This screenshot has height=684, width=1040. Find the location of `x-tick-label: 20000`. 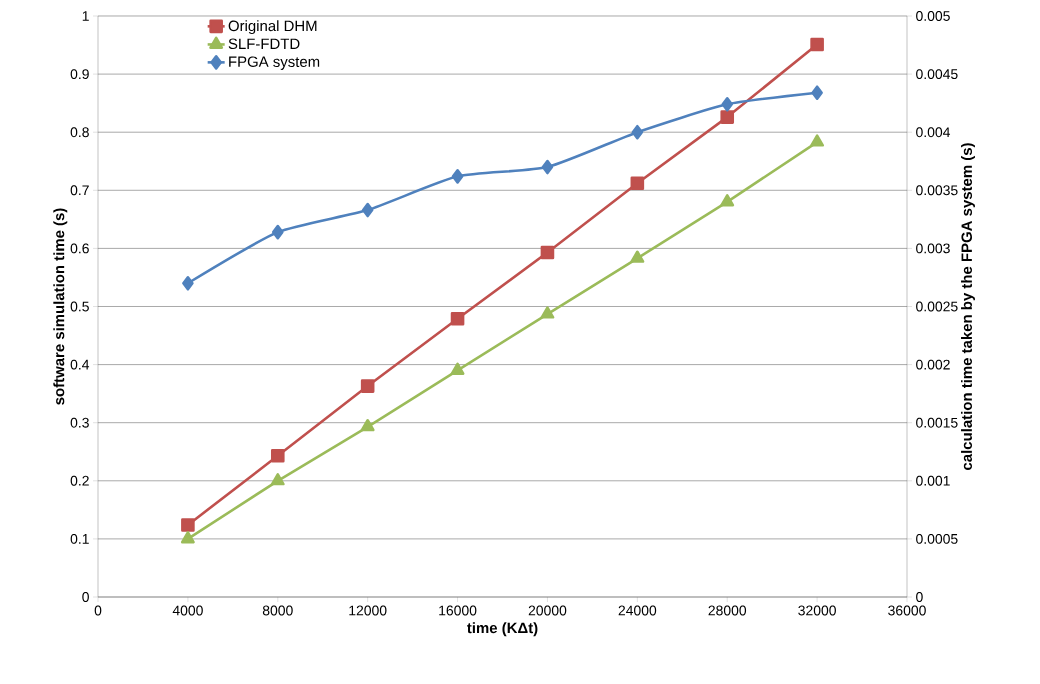

x-tick-label: 20000 is located at coordinates (547, 610).